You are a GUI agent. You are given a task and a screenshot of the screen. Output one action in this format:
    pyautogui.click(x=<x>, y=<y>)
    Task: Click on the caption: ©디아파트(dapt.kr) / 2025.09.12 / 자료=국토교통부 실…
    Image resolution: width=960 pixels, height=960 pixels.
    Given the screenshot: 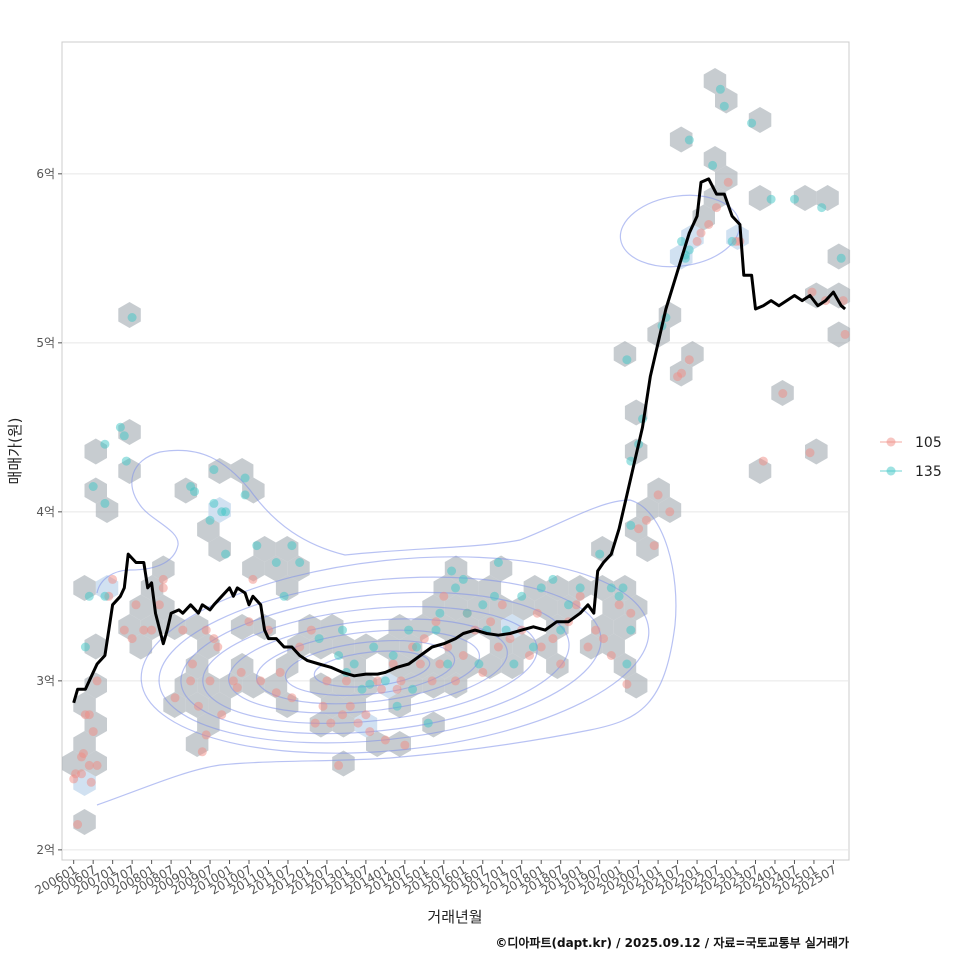 What is the action you would take?
    pyautogui.click(x=672, y=942)
    